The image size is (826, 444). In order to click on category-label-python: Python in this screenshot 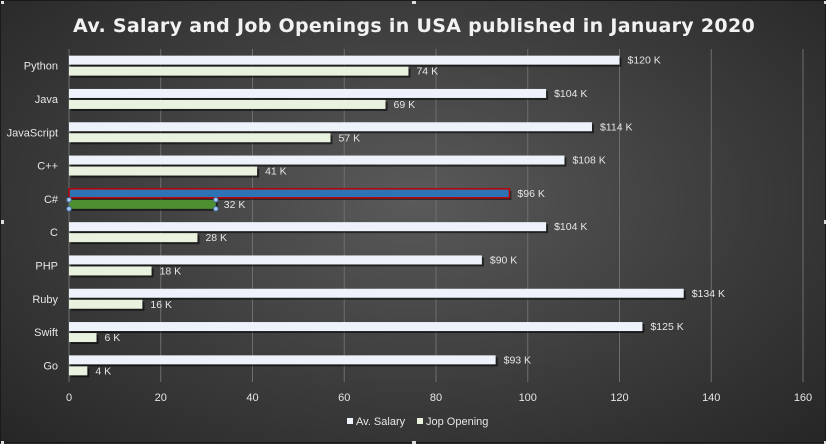, I will do `click(41, 67)`.